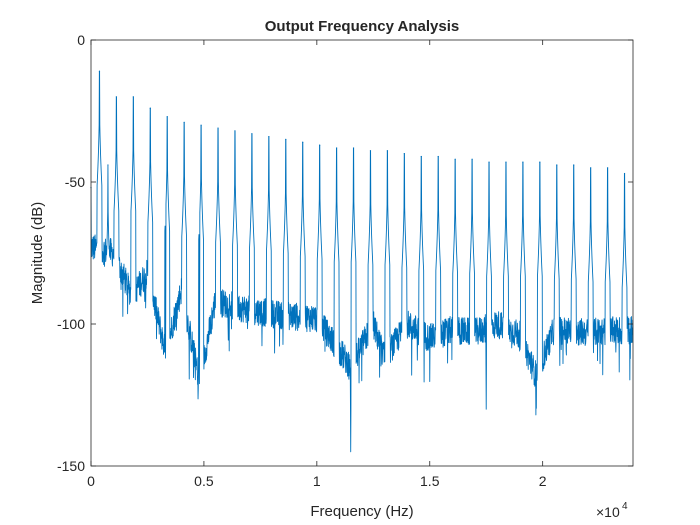 Image resolution: width=700 pixels, height=525 pixels. I want to click on y-axis-label: Magnitude (dB), so click(37, 253).